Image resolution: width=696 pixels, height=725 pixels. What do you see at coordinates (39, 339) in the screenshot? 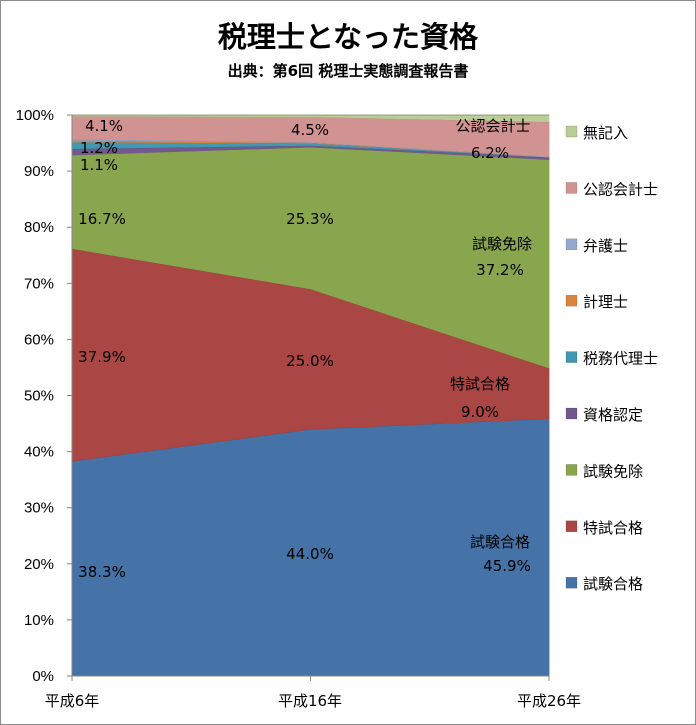
I see `y-tick-label: 60%` at bounding box center [39, 339].